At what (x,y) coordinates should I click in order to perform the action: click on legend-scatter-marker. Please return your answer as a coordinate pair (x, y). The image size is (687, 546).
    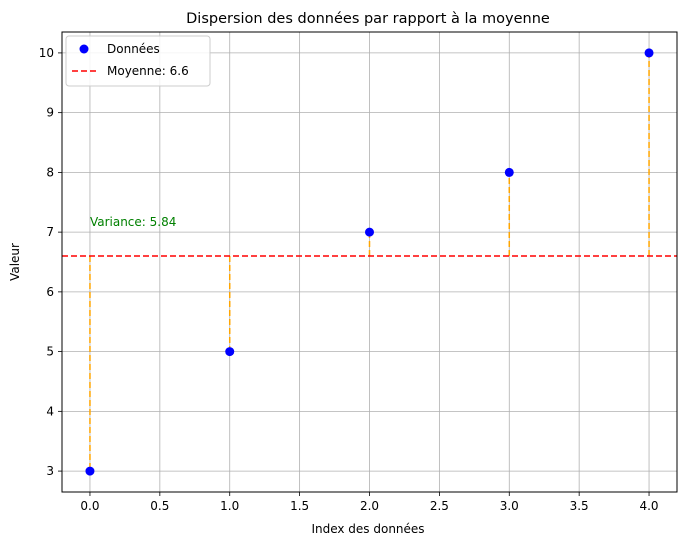
    Looking at the image, I should click on (84, 49).